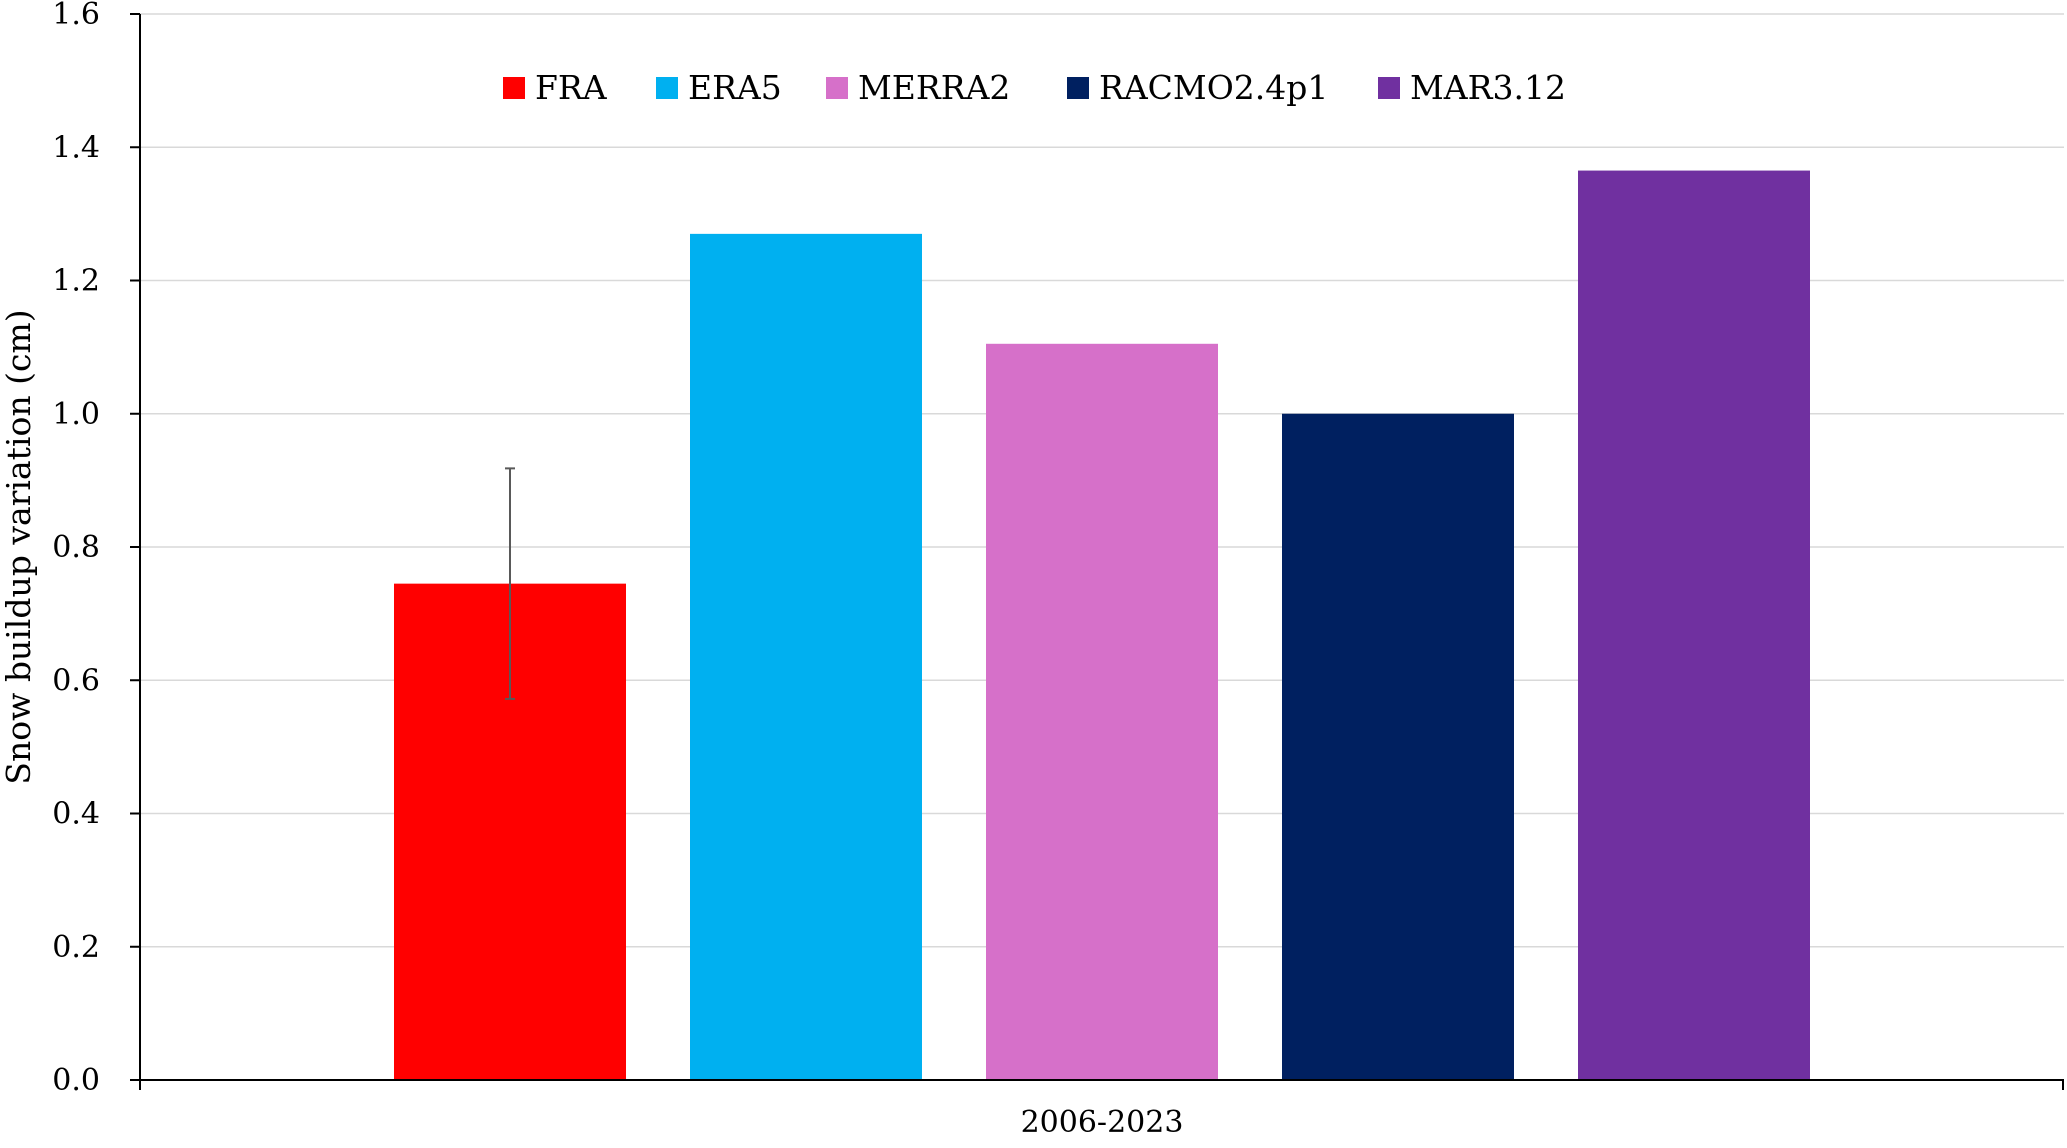 The height and width of the screenshot is (1148, 2067). Describe the element at coordinates (510, 583) in the screenshot. I see `error-bars` at that location.